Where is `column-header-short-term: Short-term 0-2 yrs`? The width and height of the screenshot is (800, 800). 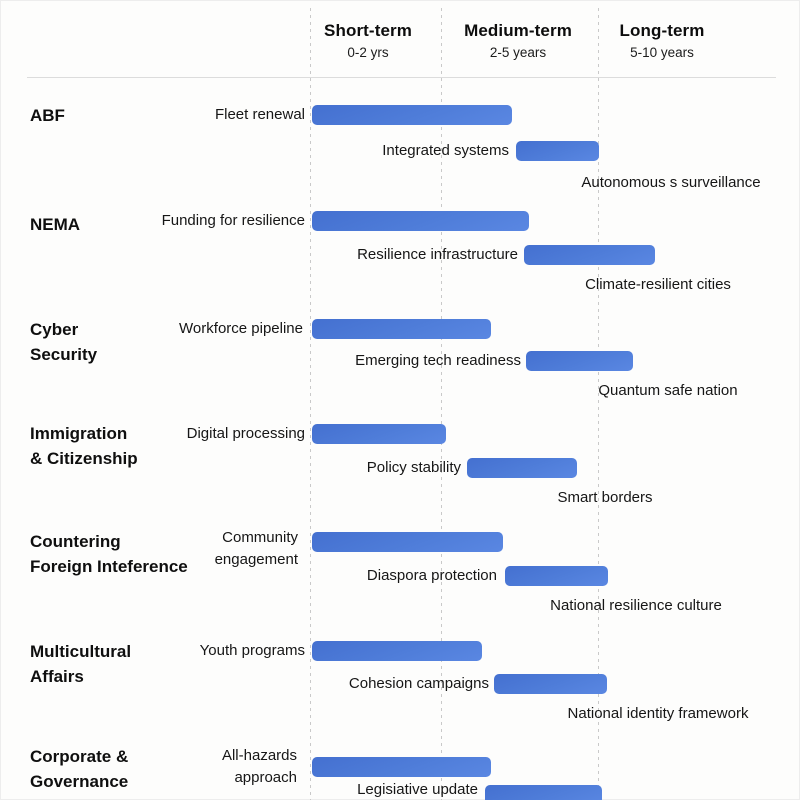
column-header-short-term: Short-term 0-2 yrs is located at coordinates (368, 40).